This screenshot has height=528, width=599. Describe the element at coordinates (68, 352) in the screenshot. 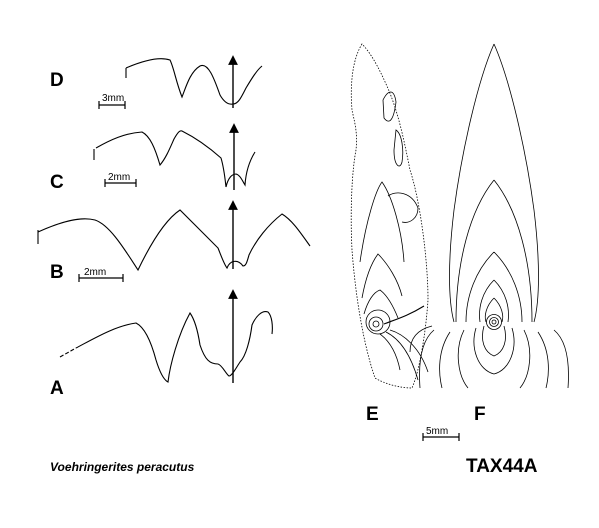

I see `suture-line-a` at that location.